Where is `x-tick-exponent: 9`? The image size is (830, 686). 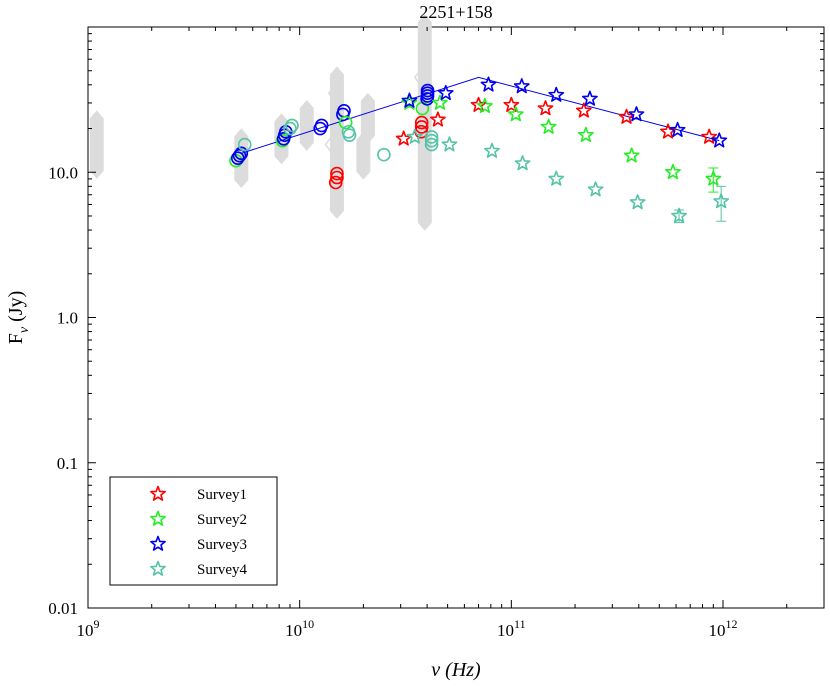
x-tick-exponent: 9 is located at coordinates (97, 624).